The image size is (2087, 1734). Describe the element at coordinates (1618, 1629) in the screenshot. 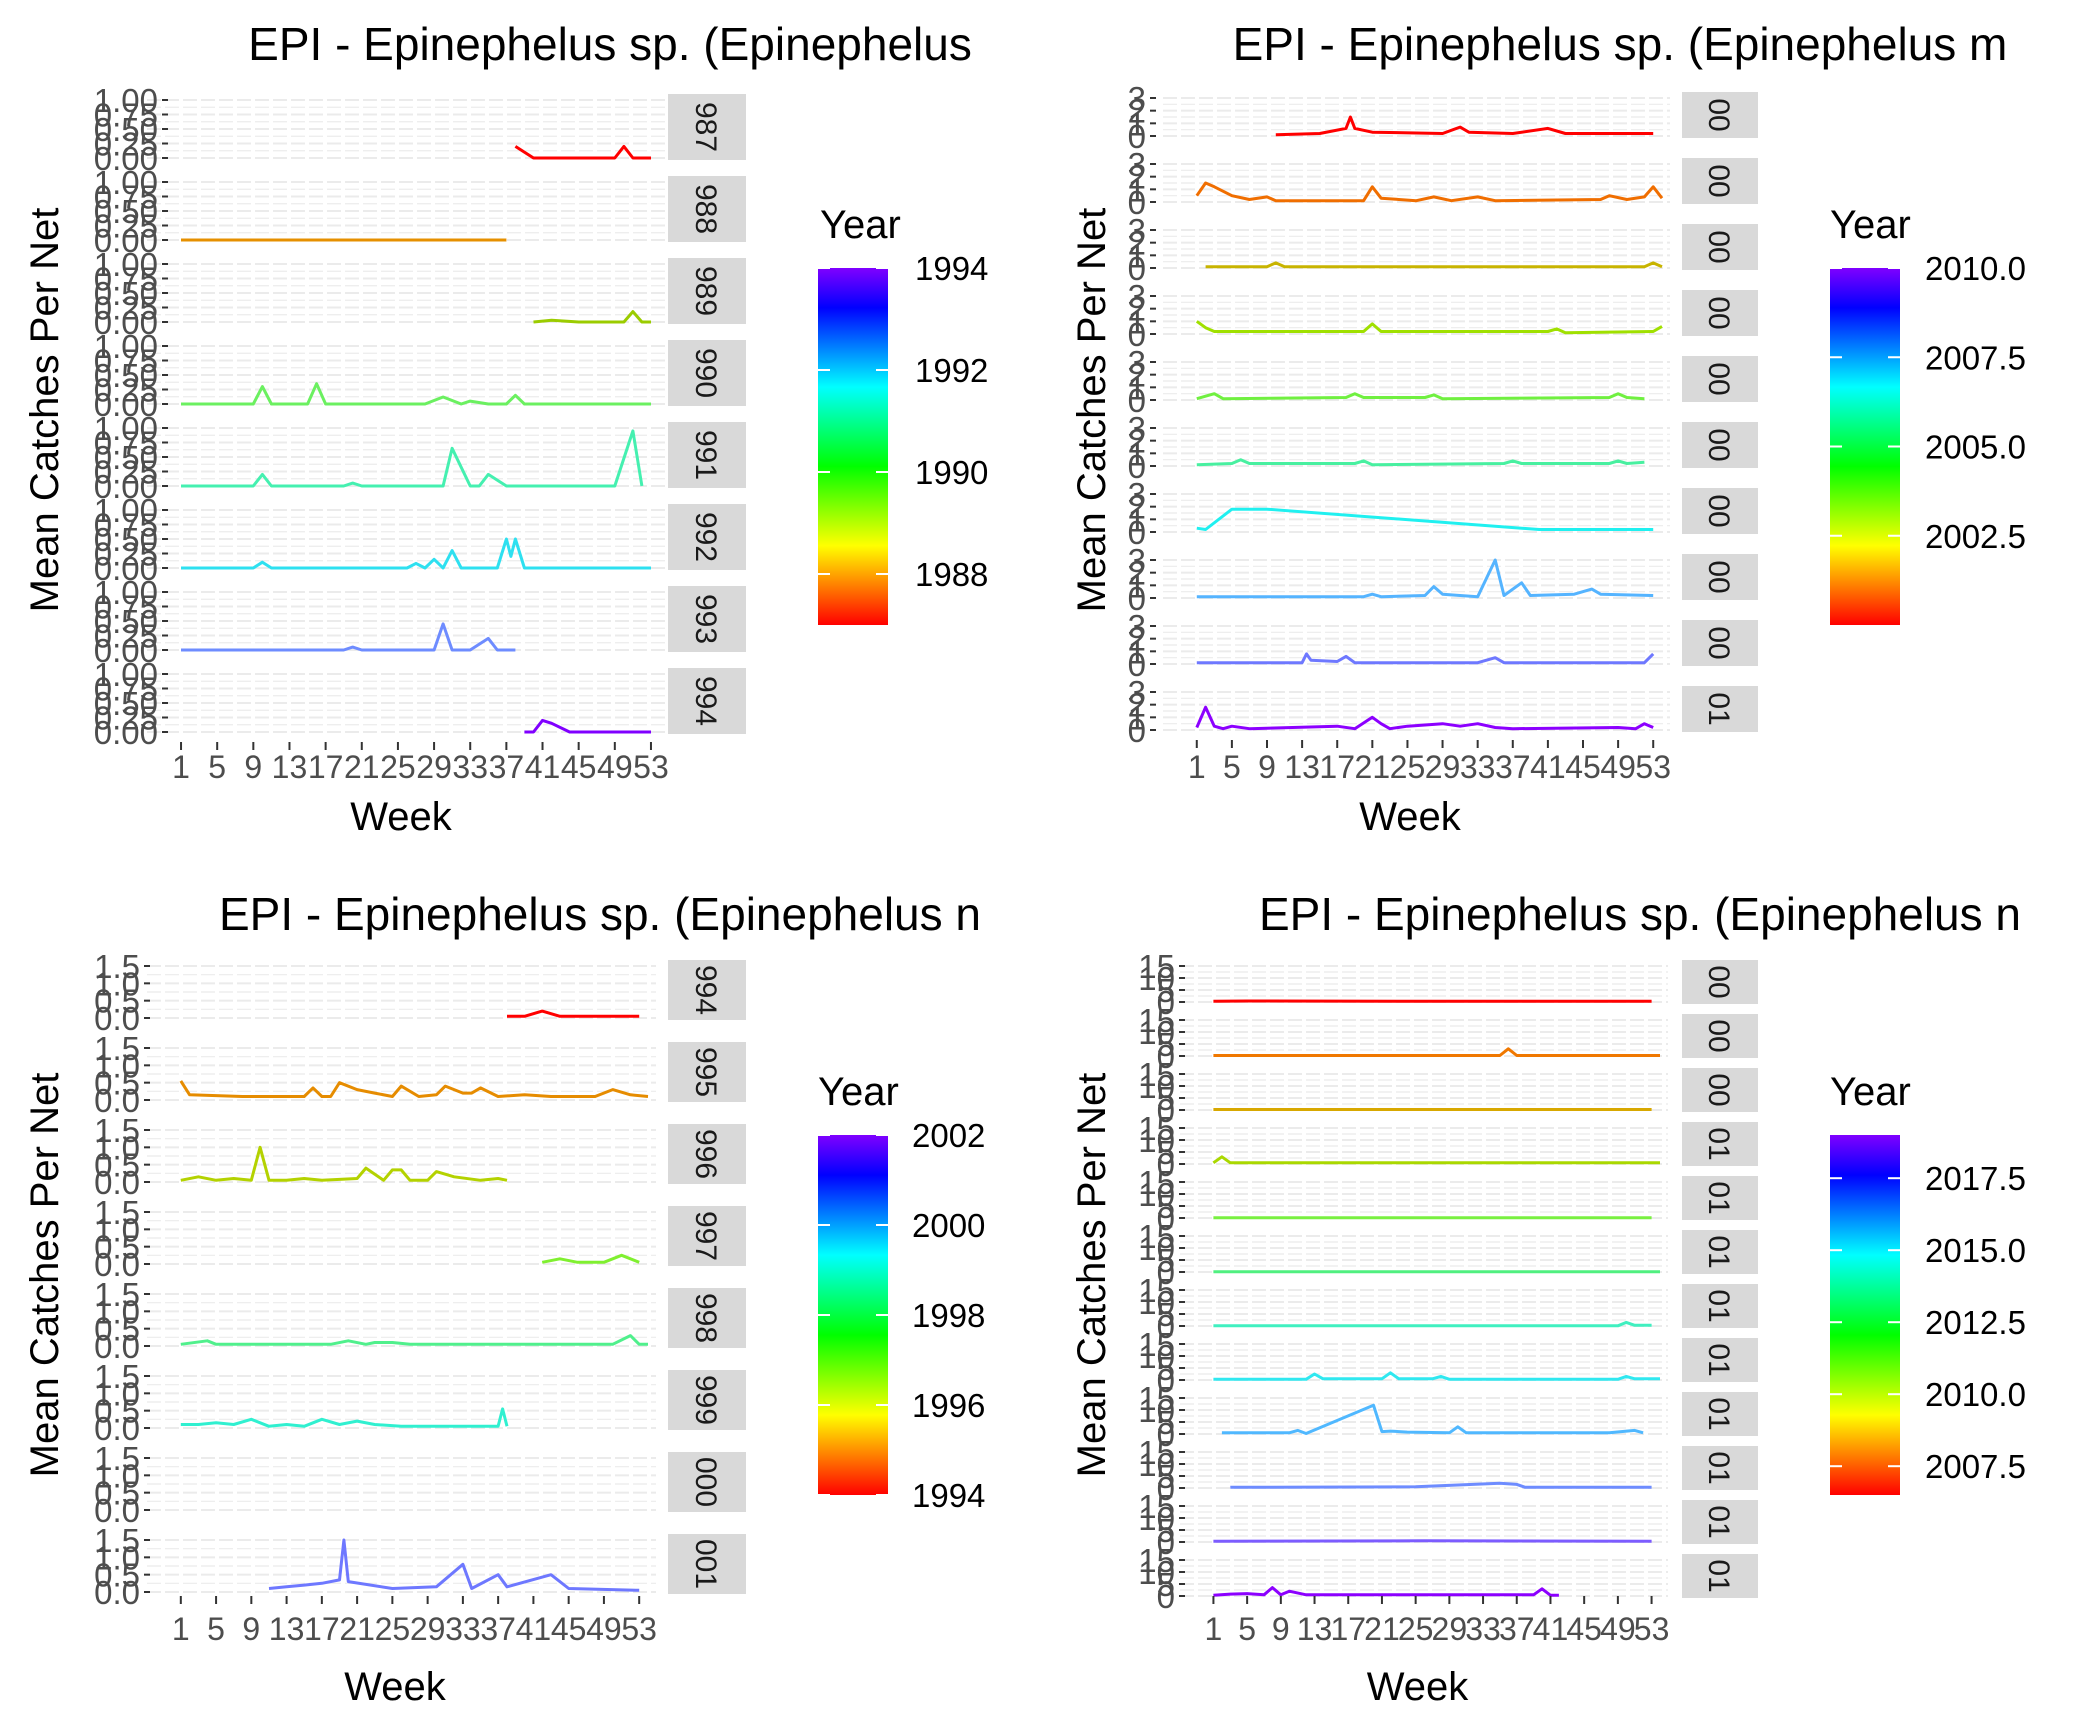

I see `x-tick-label: 49` at that location.